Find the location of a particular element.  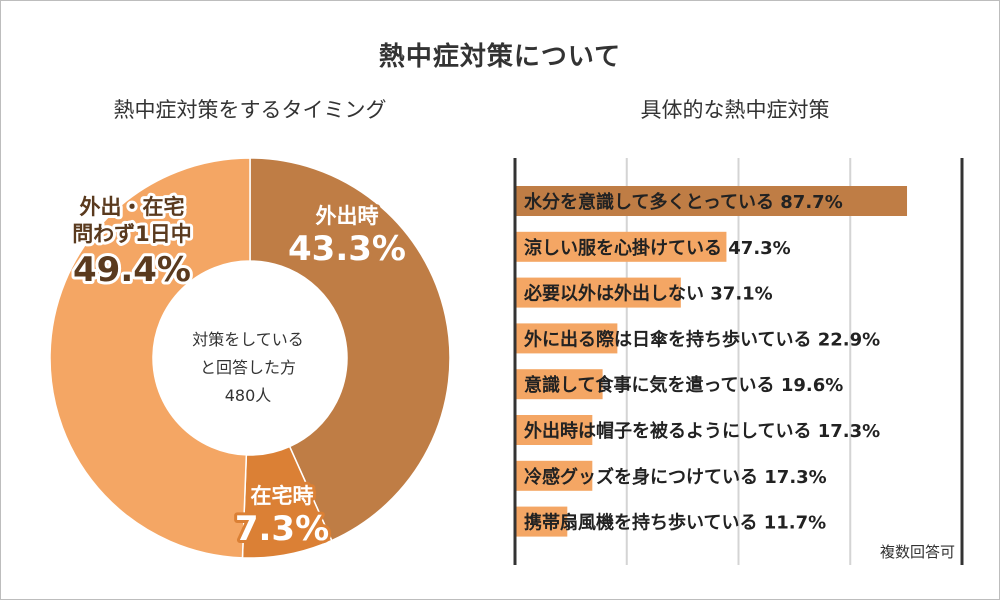

slice-label-1-line-0-halo: 在宅時 is located at coordinates (282, 496).